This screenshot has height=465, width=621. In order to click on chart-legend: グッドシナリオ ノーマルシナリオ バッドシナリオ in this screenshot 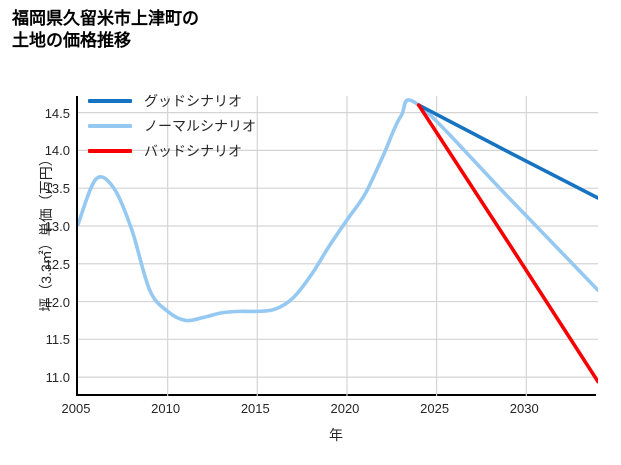, I will do `click(172, 126)`.